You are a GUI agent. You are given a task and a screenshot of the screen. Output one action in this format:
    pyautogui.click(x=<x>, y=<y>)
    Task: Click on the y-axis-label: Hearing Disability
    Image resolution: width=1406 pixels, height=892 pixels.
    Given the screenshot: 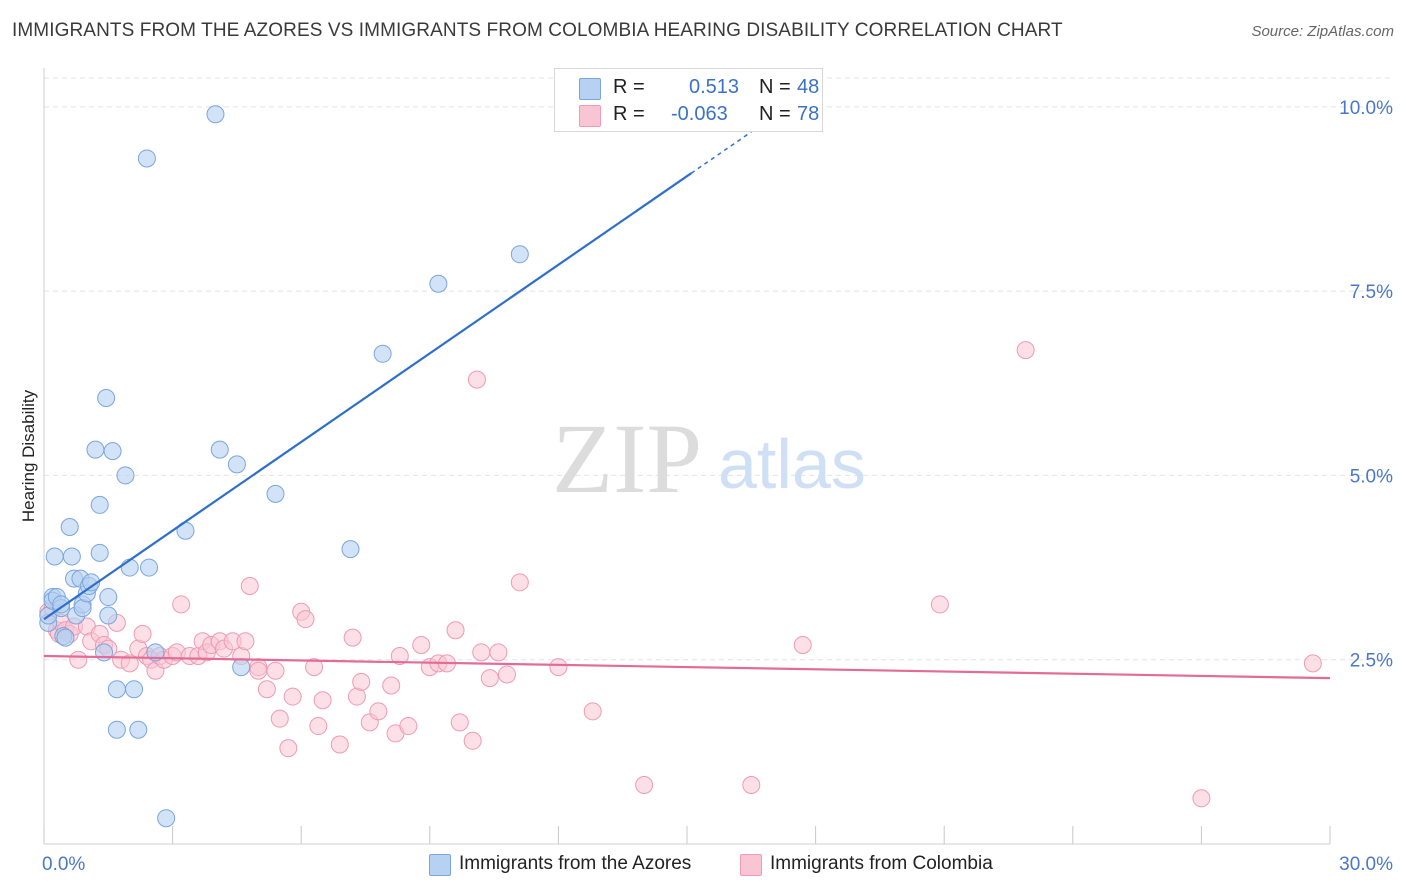 What is the action you would take?
    pyautogui.click(x=28, y=455)
    